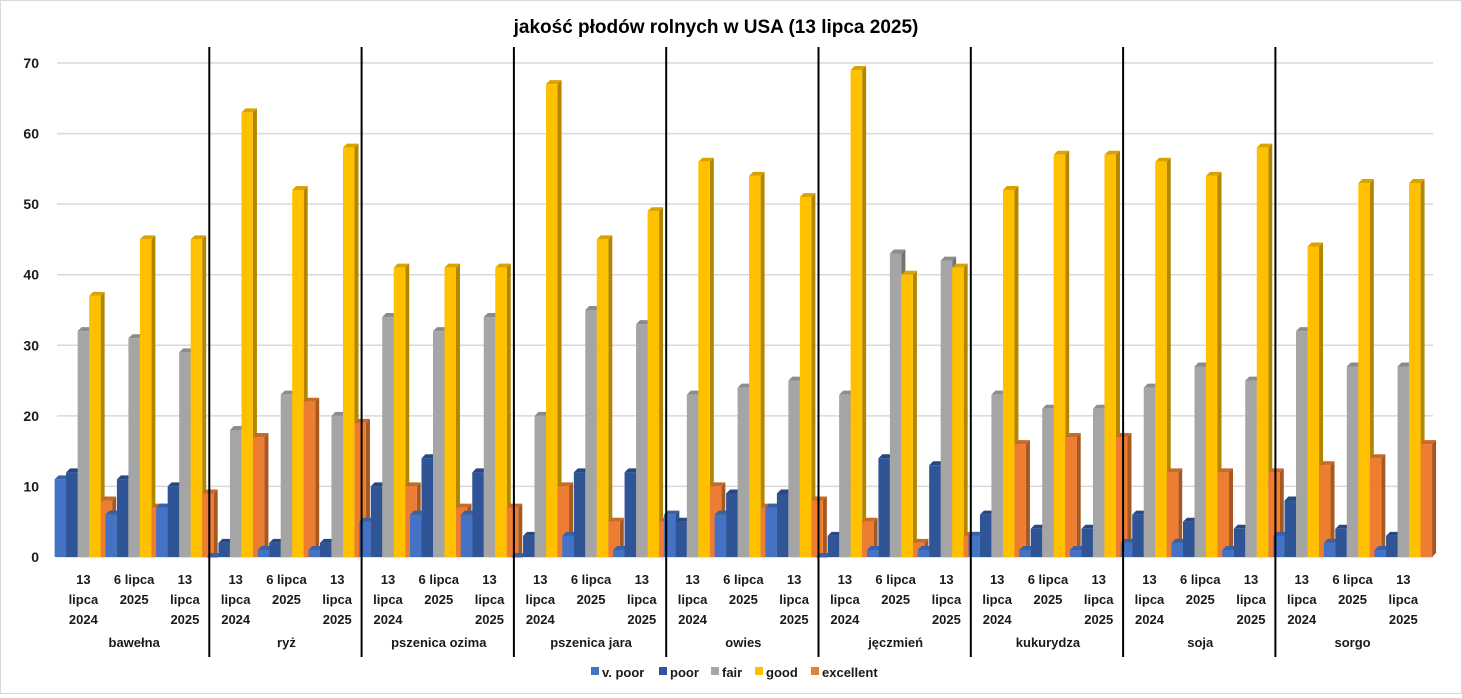  What do you see at coordinates (31, 345) in the screenshot?
I see `y-tick-label: 30` at bounding box center [31, 345].